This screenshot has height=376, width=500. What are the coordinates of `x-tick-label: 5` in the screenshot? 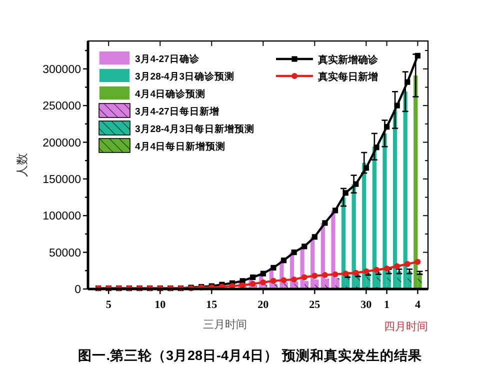 It's located at (109, 305).